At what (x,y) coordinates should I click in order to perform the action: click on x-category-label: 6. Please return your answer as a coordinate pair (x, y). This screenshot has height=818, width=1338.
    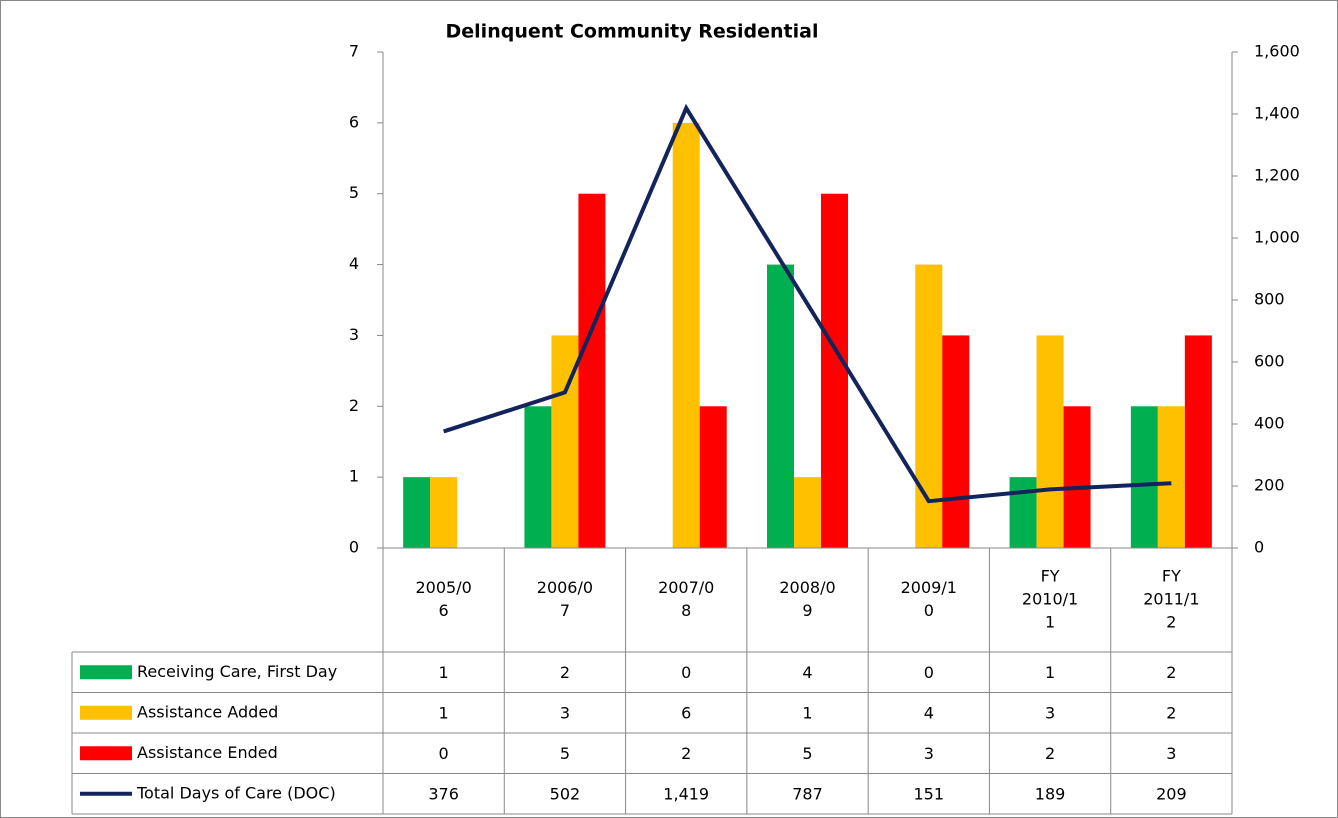
    Looking at the image, I should click on (444, 610).